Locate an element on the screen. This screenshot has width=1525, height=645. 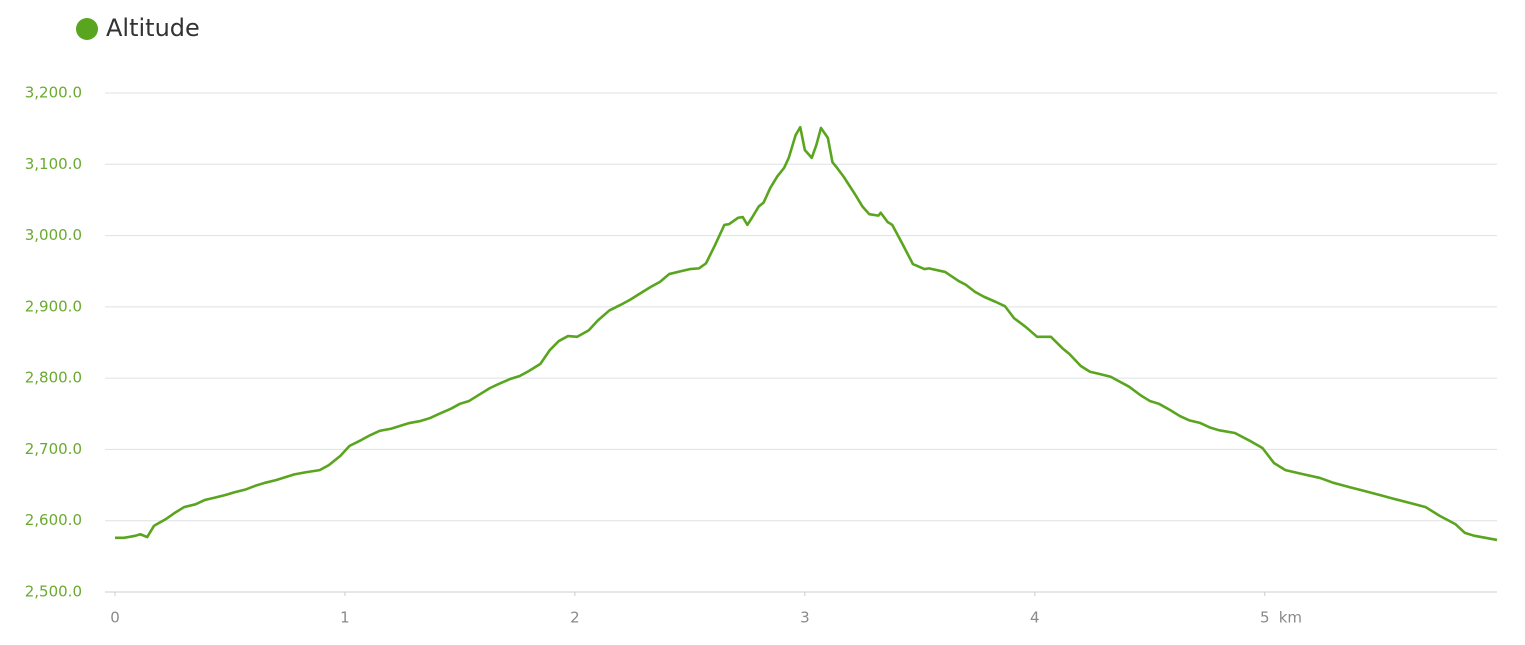
y-tick-label: 2,600.0 is located at coordinates (53, 520).